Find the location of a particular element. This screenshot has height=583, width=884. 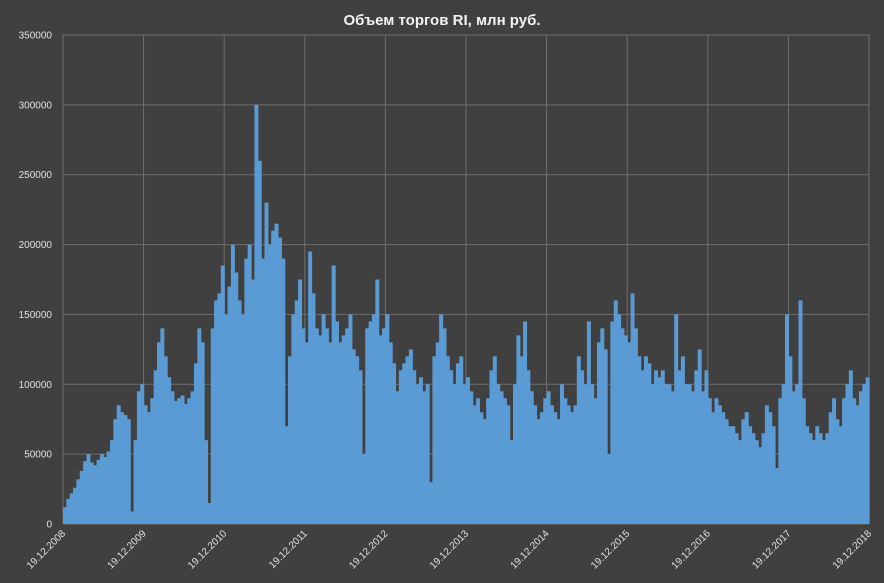

x-tick-label: 19.12.2012 is located at coordinates (368, 549).